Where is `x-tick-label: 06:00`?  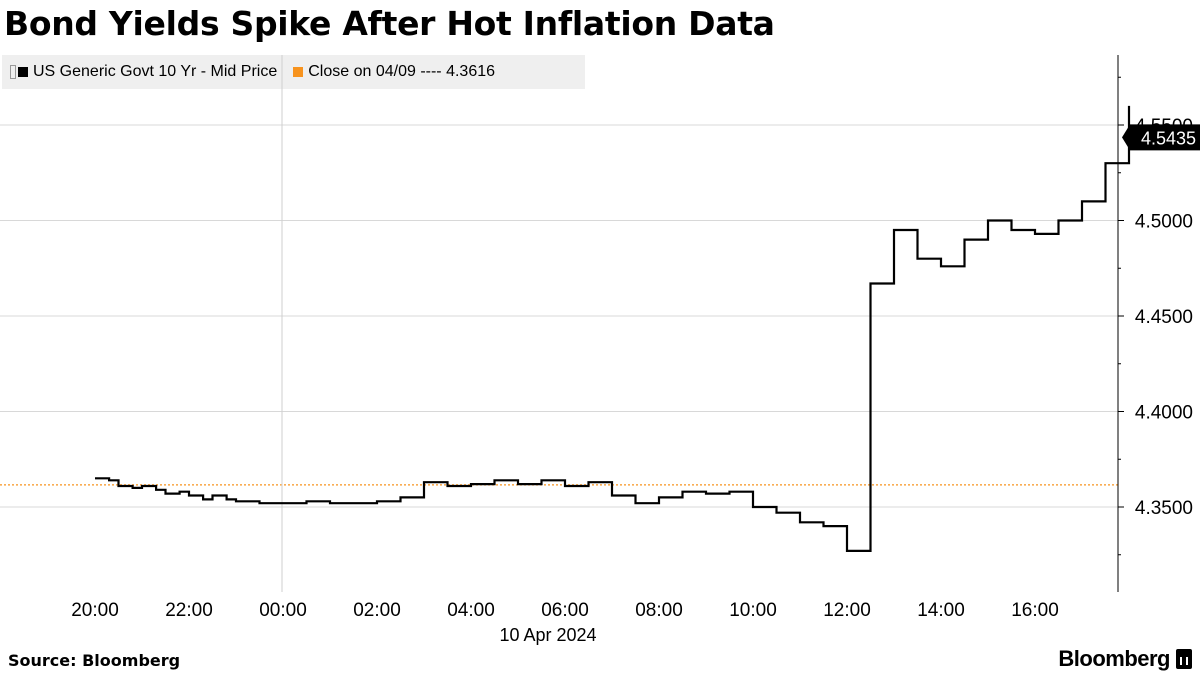
x-tick-label: 06:00 is located at coordinates (565, 610).